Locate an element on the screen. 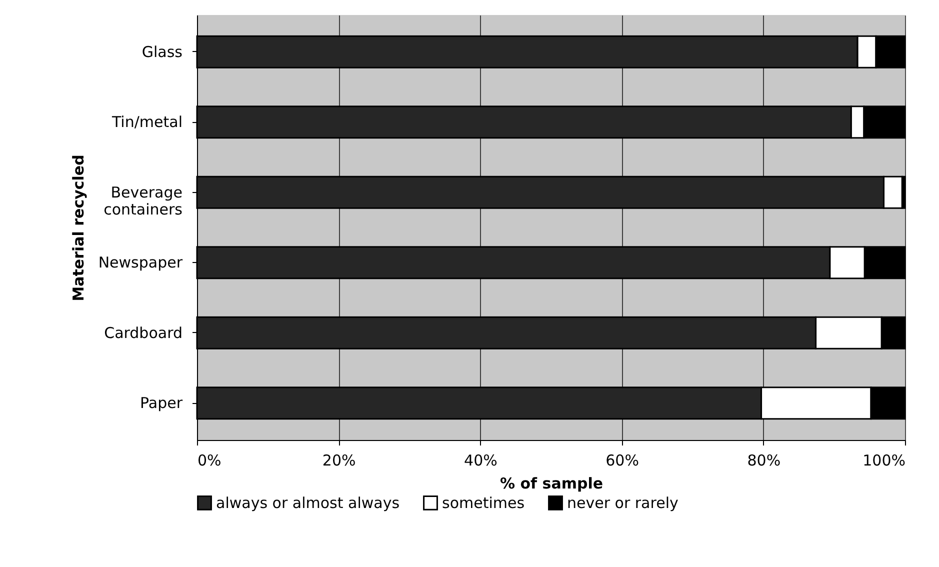  y-tick-label: Newspaper is located at coordinates (141, 263).